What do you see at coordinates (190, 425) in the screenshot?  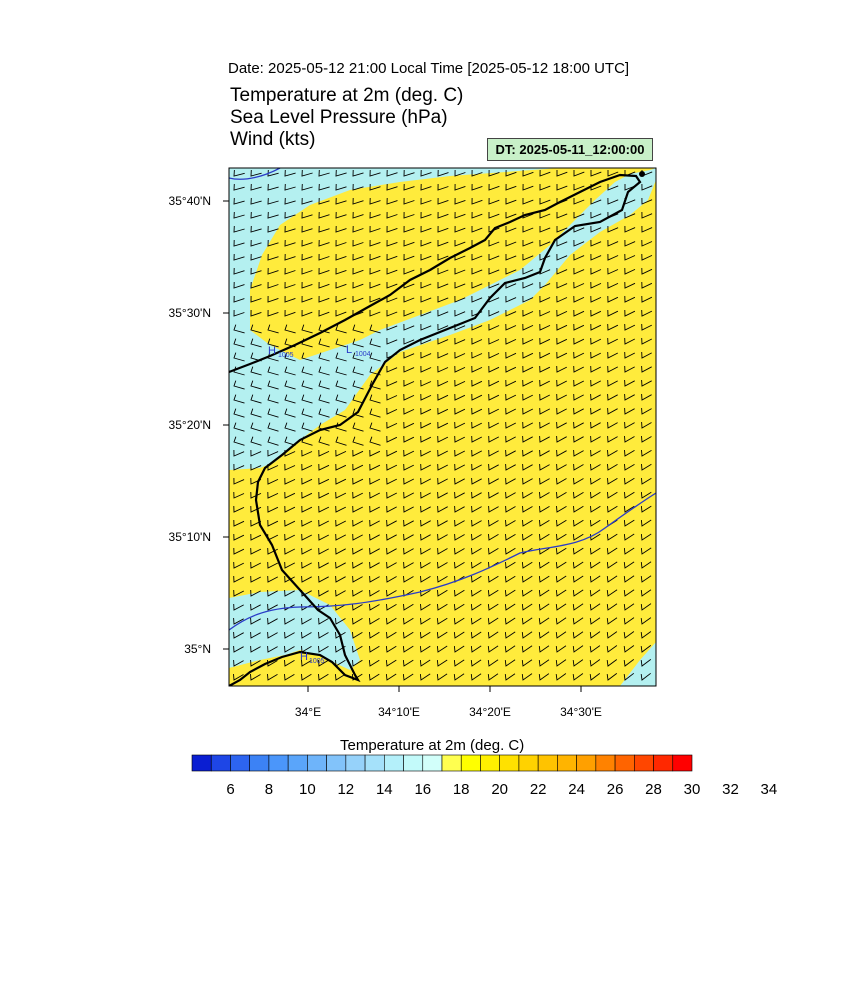 I see `lat-label-3520: 35°20'N` at bounding box center [190, 425].